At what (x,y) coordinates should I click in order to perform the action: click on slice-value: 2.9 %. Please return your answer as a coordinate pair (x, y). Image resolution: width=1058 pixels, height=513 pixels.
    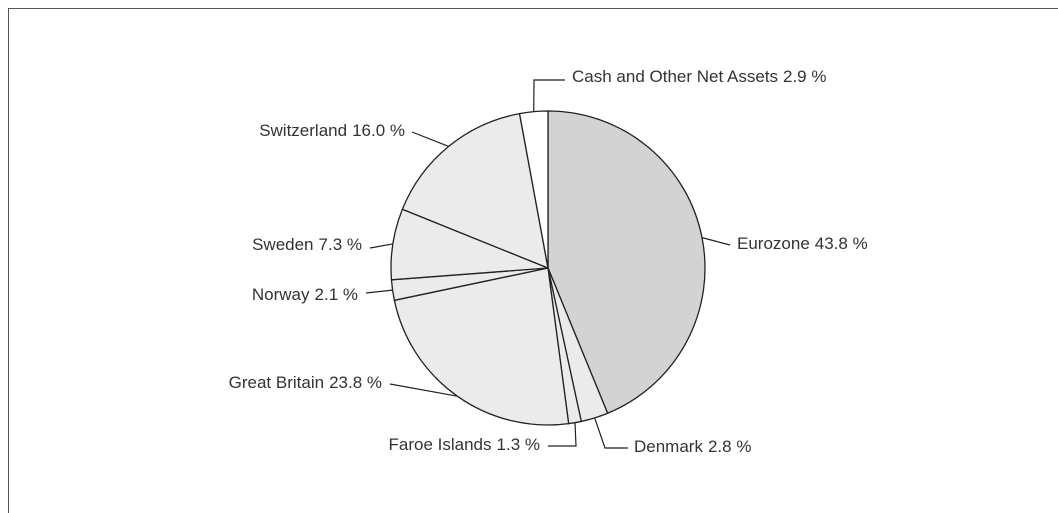
    Looking at the image, I should click on (804, 76).